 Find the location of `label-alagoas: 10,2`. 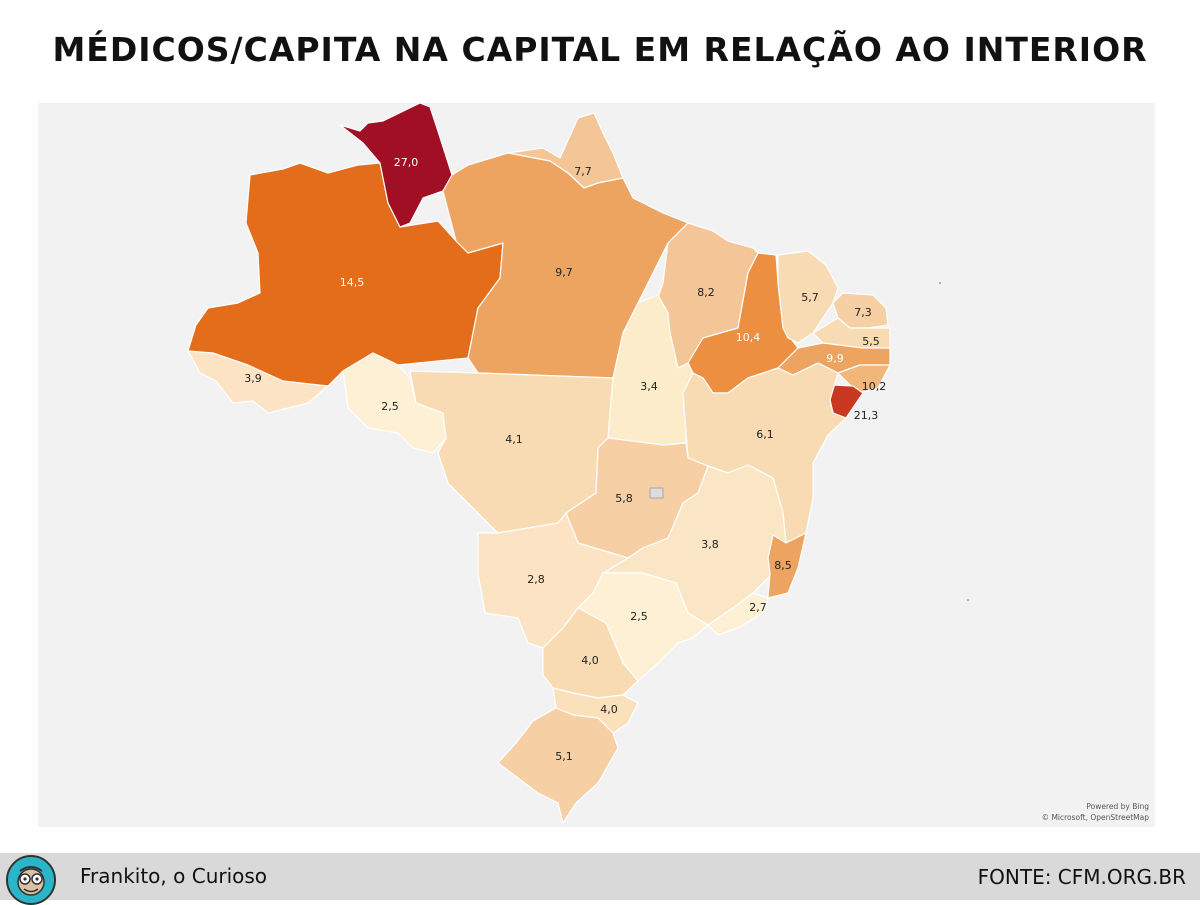

label-alagoas: 10,2 is located at coordinates (874, 386).